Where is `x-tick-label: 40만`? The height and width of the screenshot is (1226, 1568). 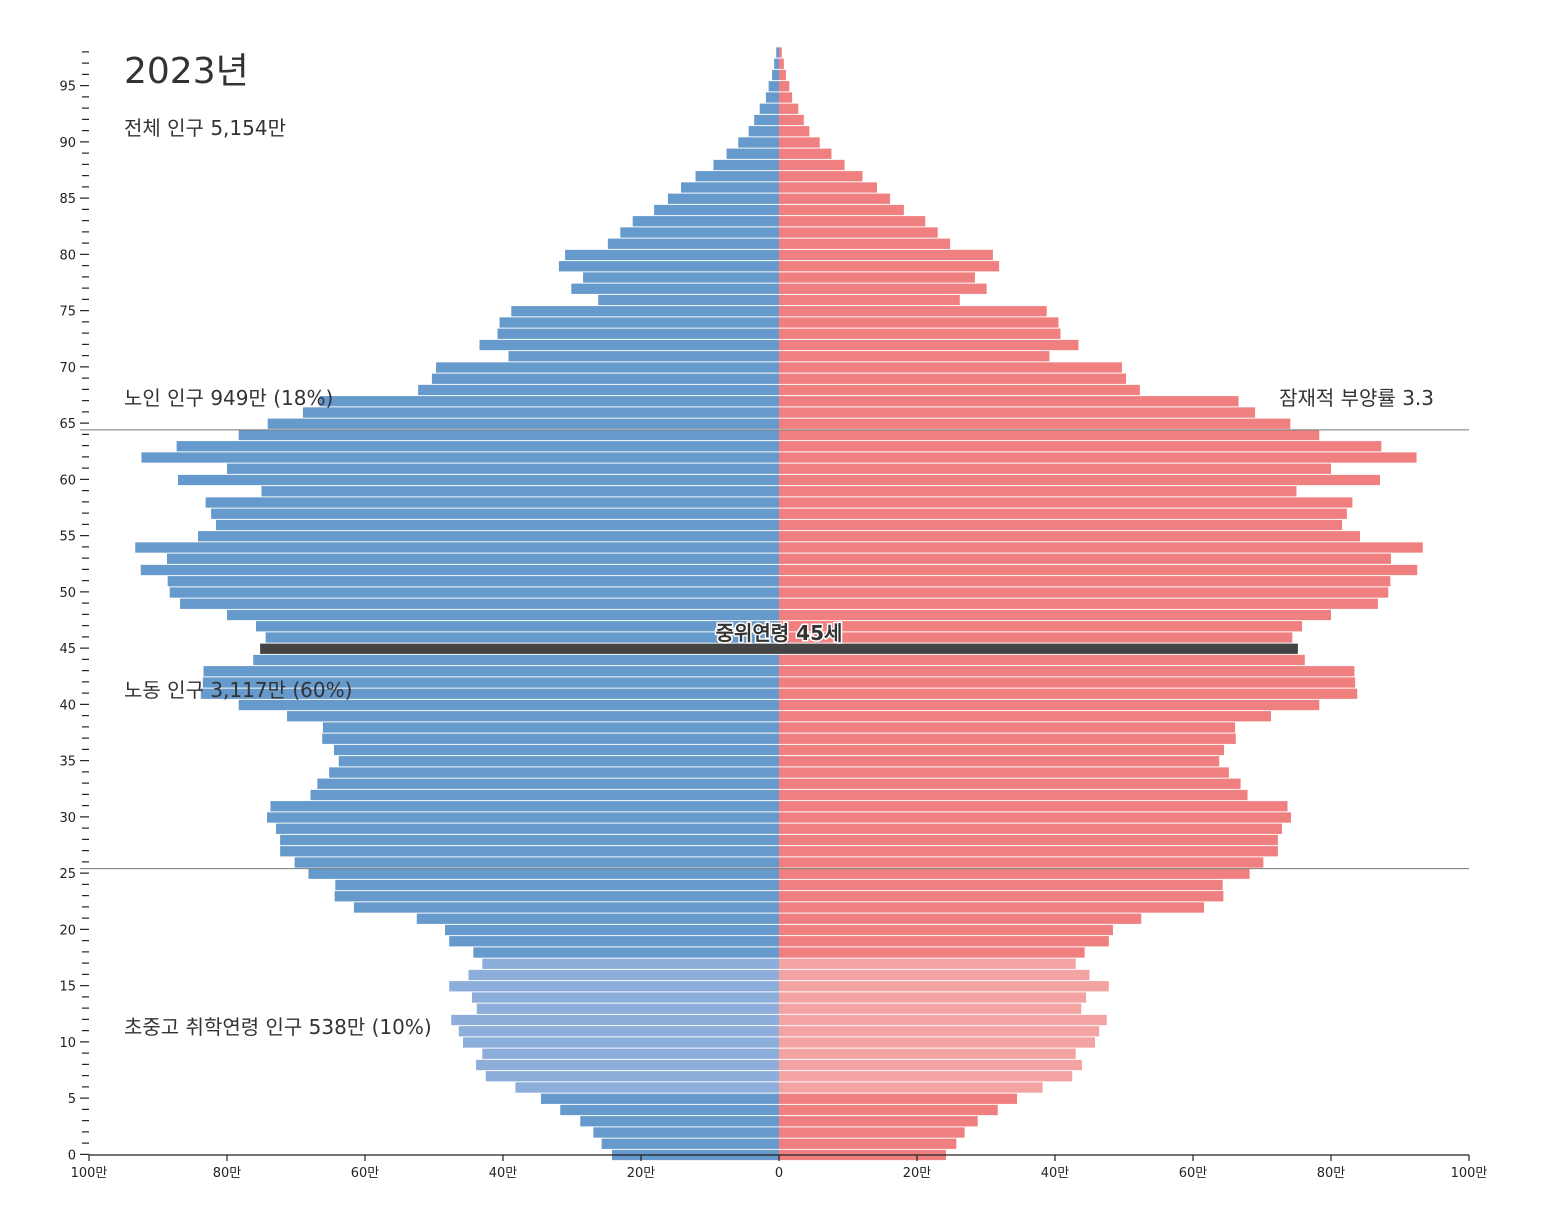
x-tick-label: 40만 is located at coordinates (1055, 1173).